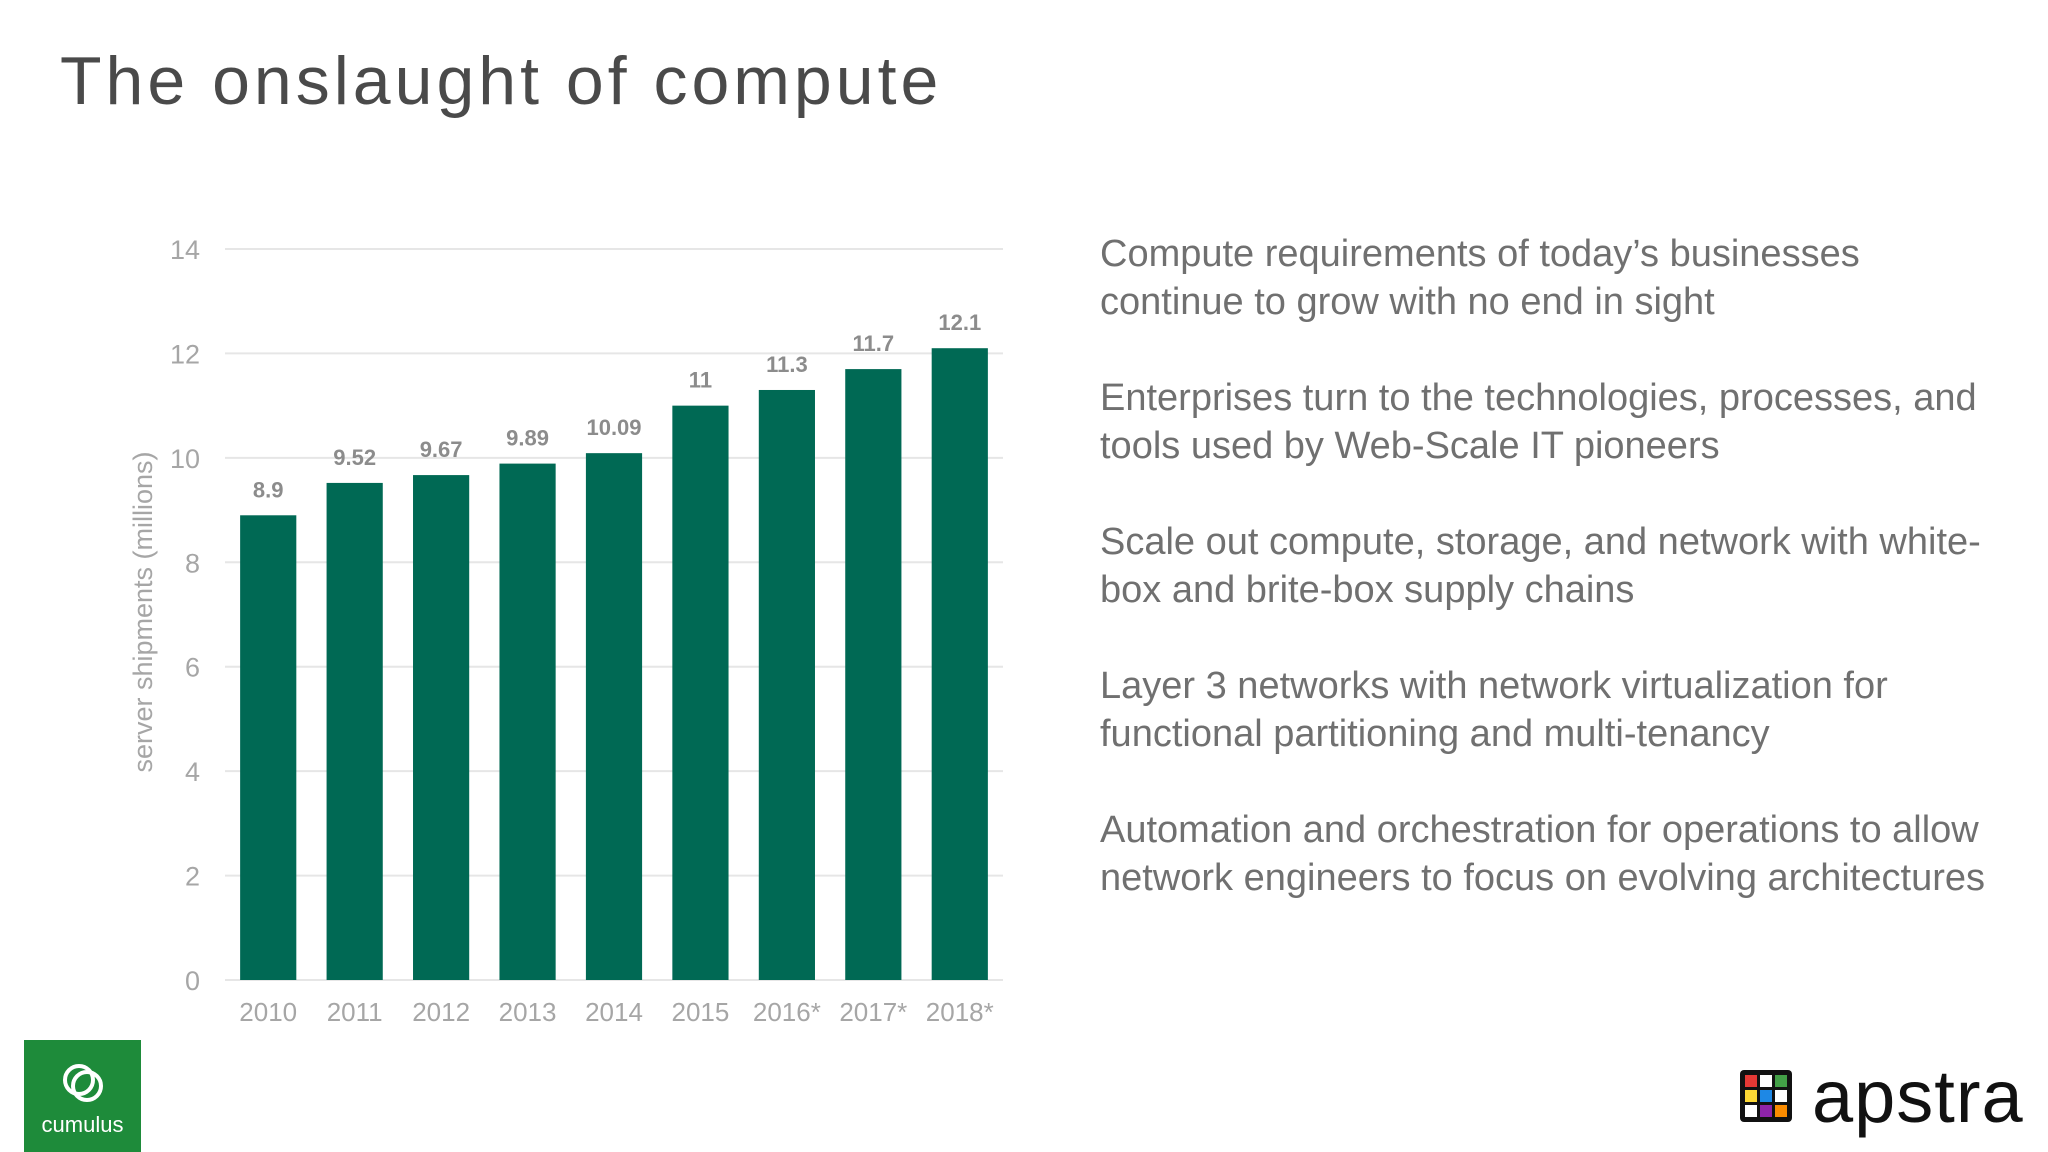 Image resolution: width=2048 pixels, height=1152 pixels. I want to click on data-label: 9.52, so click(354, 457).